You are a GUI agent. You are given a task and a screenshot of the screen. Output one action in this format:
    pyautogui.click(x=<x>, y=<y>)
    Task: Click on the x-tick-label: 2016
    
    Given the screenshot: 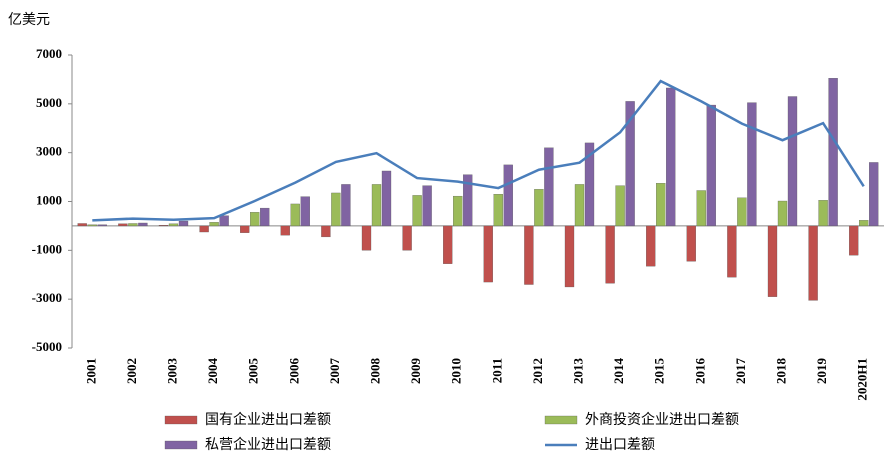 What is the action you would take?
    pyautogui.click(x=699, y=371)
    